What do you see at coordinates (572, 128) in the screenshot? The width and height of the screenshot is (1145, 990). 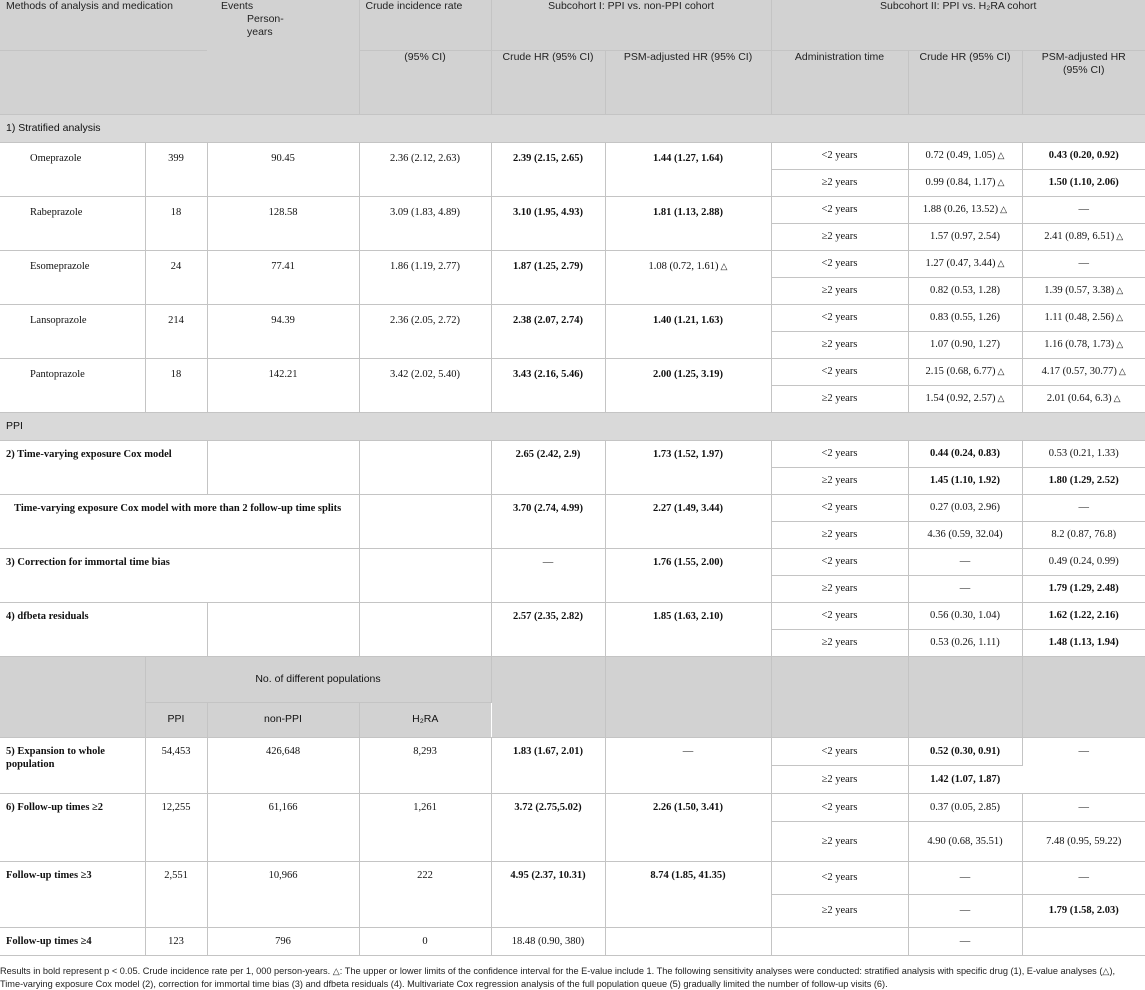 I see `section-stratified: 1) Stratified analysis` at bounding box center [572, 128].